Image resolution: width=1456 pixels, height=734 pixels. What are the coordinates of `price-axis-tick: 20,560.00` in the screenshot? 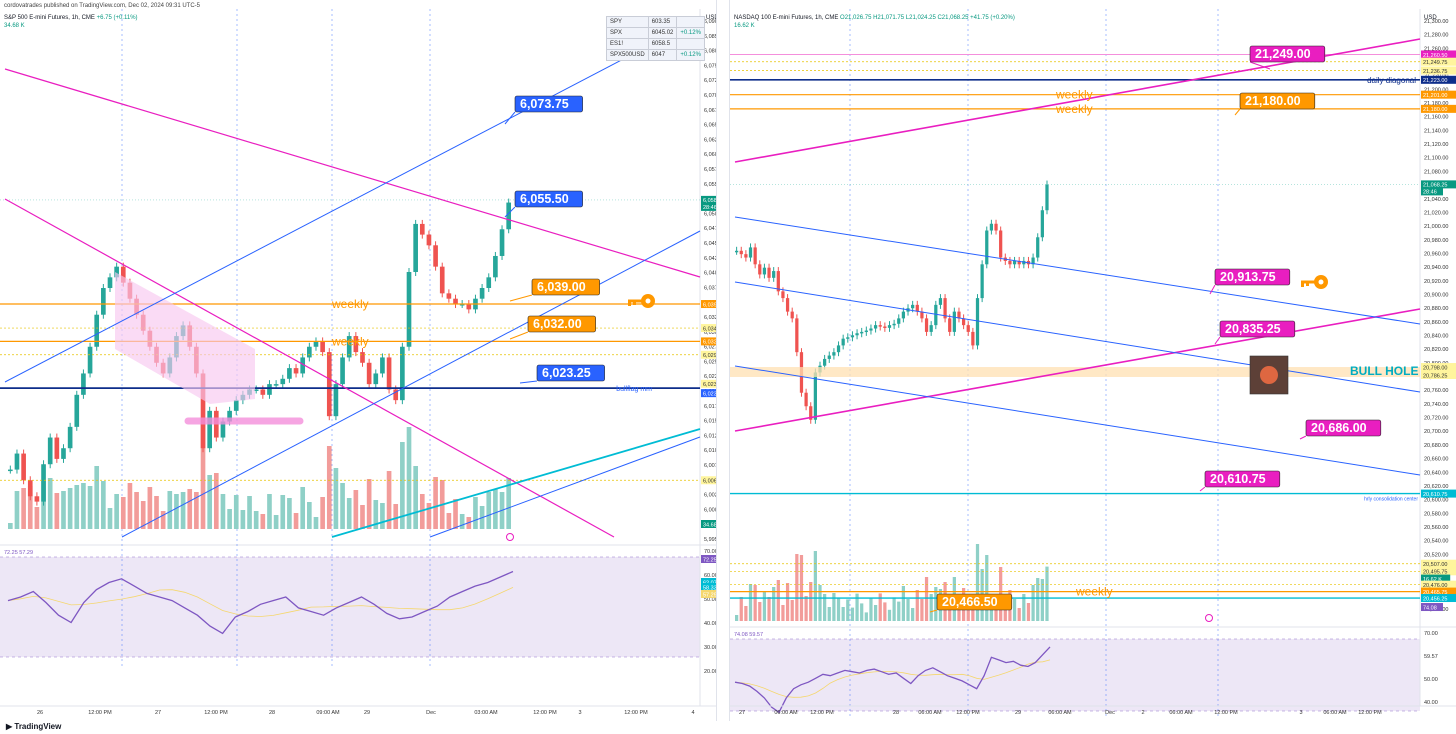 It's located at (1436, 528).